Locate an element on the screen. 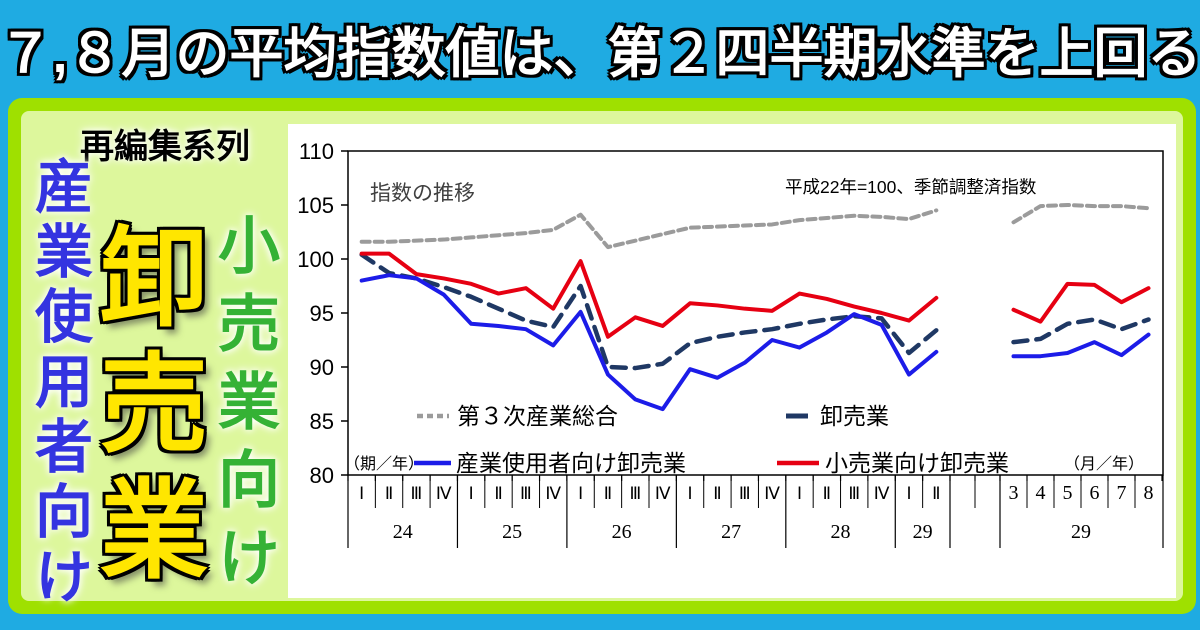 This screenshot has width=1200, height=630. y-axis-label: 85 is located at coordinates (322, 421).